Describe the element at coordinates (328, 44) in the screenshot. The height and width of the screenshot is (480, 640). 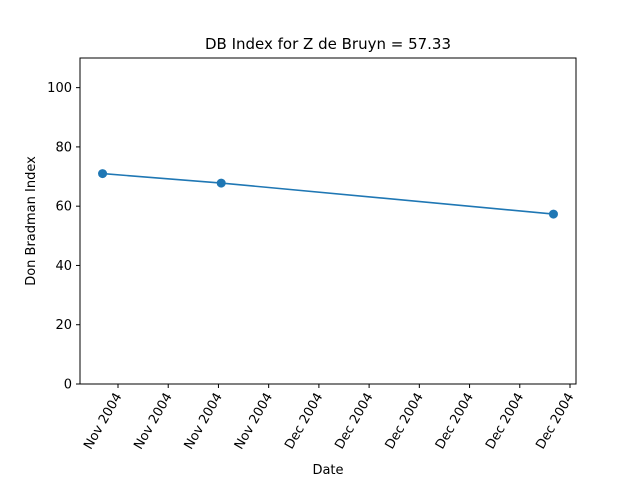
I see `chart-title: DB Index for Z de Bruyn = 57.33` at that location.